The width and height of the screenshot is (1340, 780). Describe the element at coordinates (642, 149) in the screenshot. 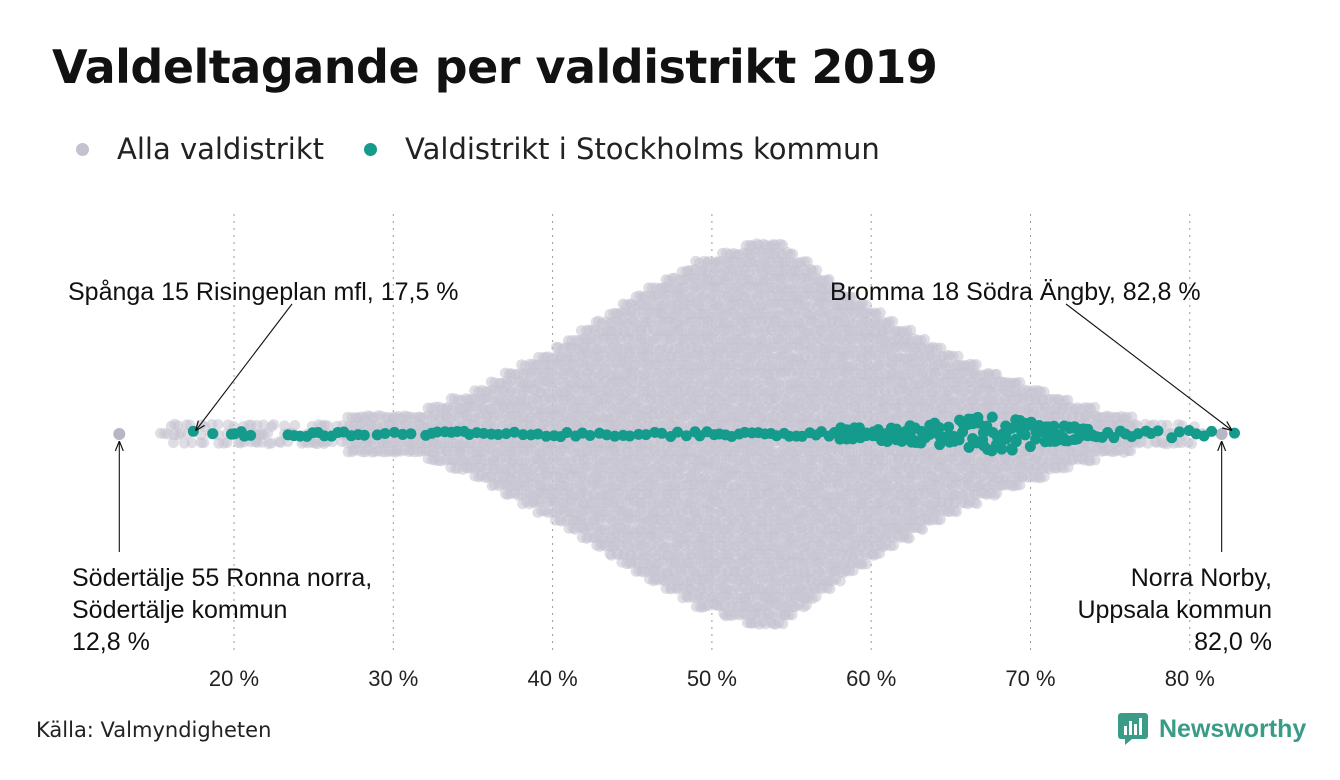

I see `legend-label-stockholm: Valdistrikt i Stockholms kommun` at that location.